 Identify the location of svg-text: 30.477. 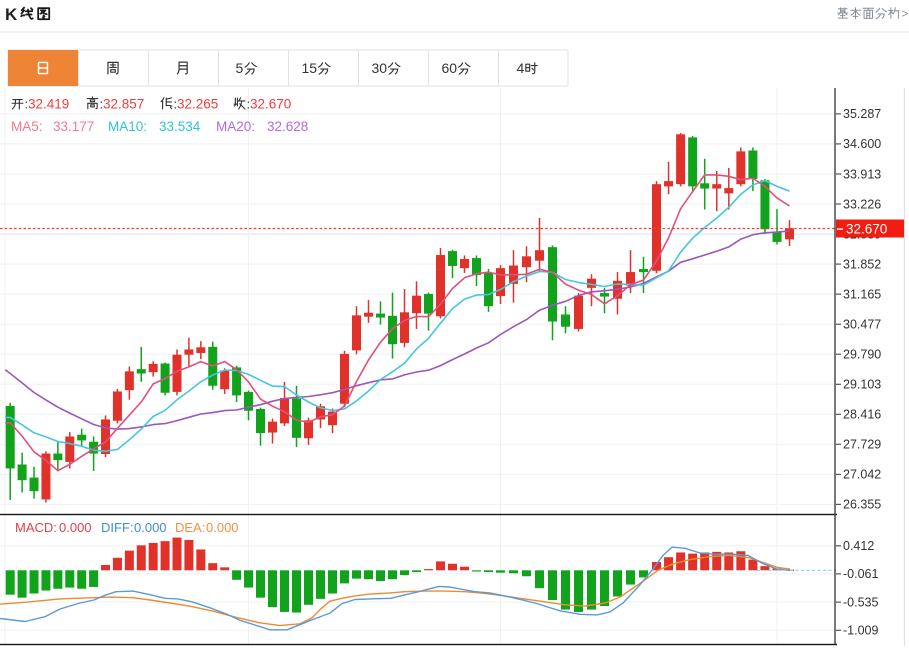
(862, 325).